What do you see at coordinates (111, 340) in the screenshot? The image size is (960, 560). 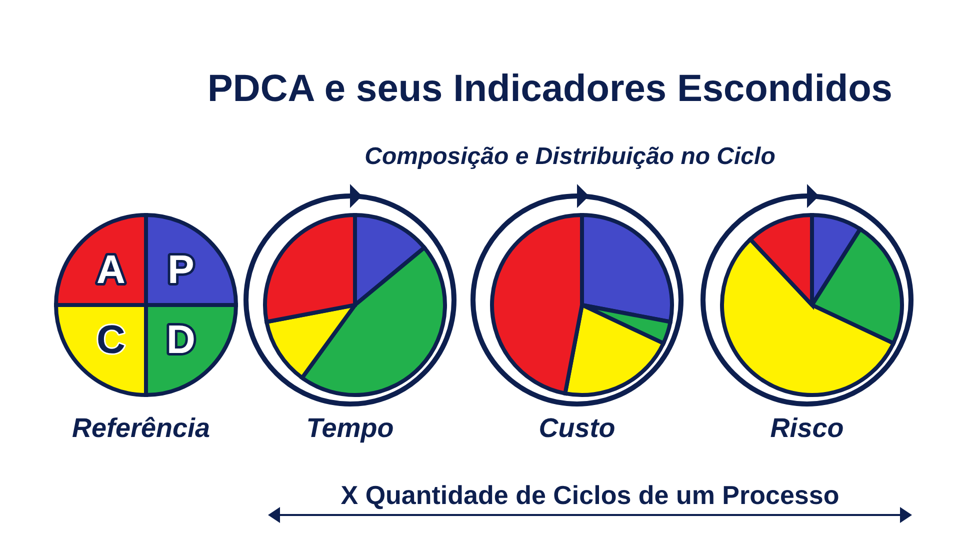 I see `slice-label: C` at bounding box center [111, 340].